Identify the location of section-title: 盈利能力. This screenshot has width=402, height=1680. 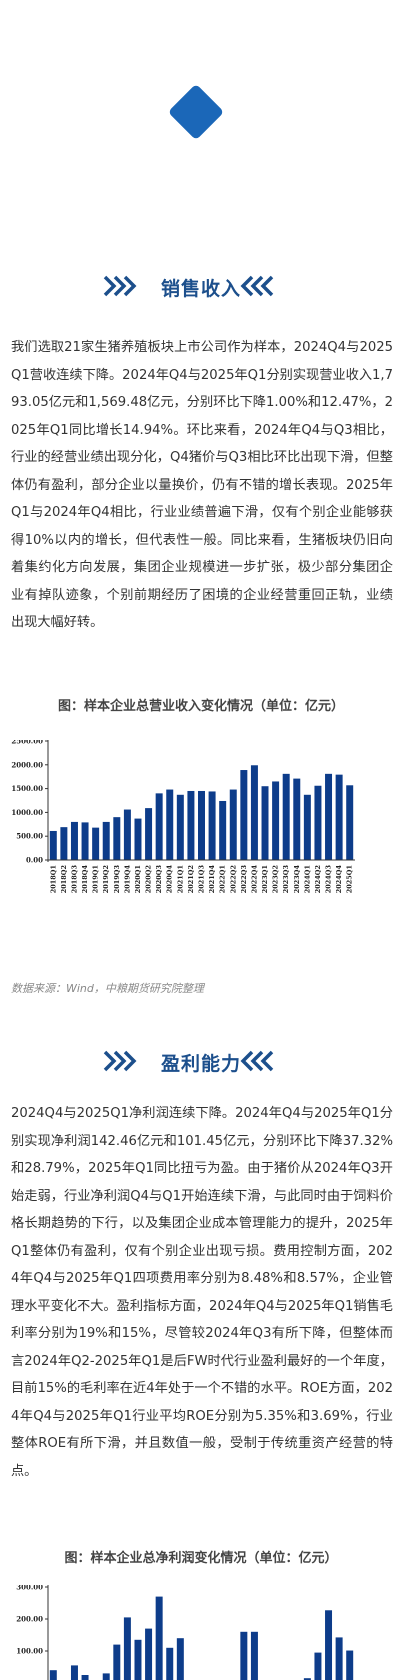
(200, 1064).